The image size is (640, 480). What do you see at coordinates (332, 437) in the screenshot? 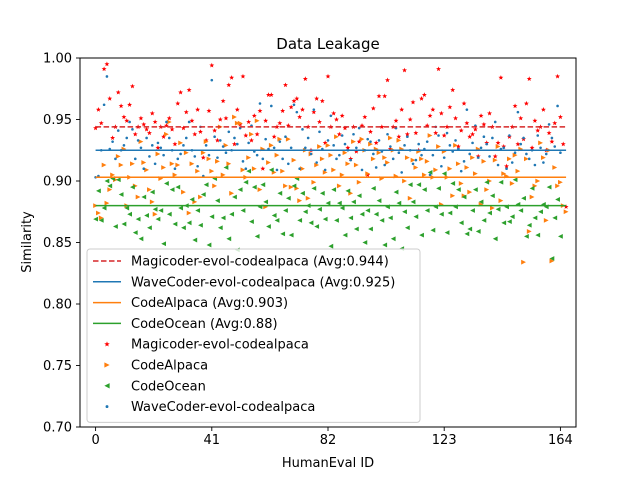
I see `x-axis: 0 41 82 123 164` at bounding box center [332, 437].